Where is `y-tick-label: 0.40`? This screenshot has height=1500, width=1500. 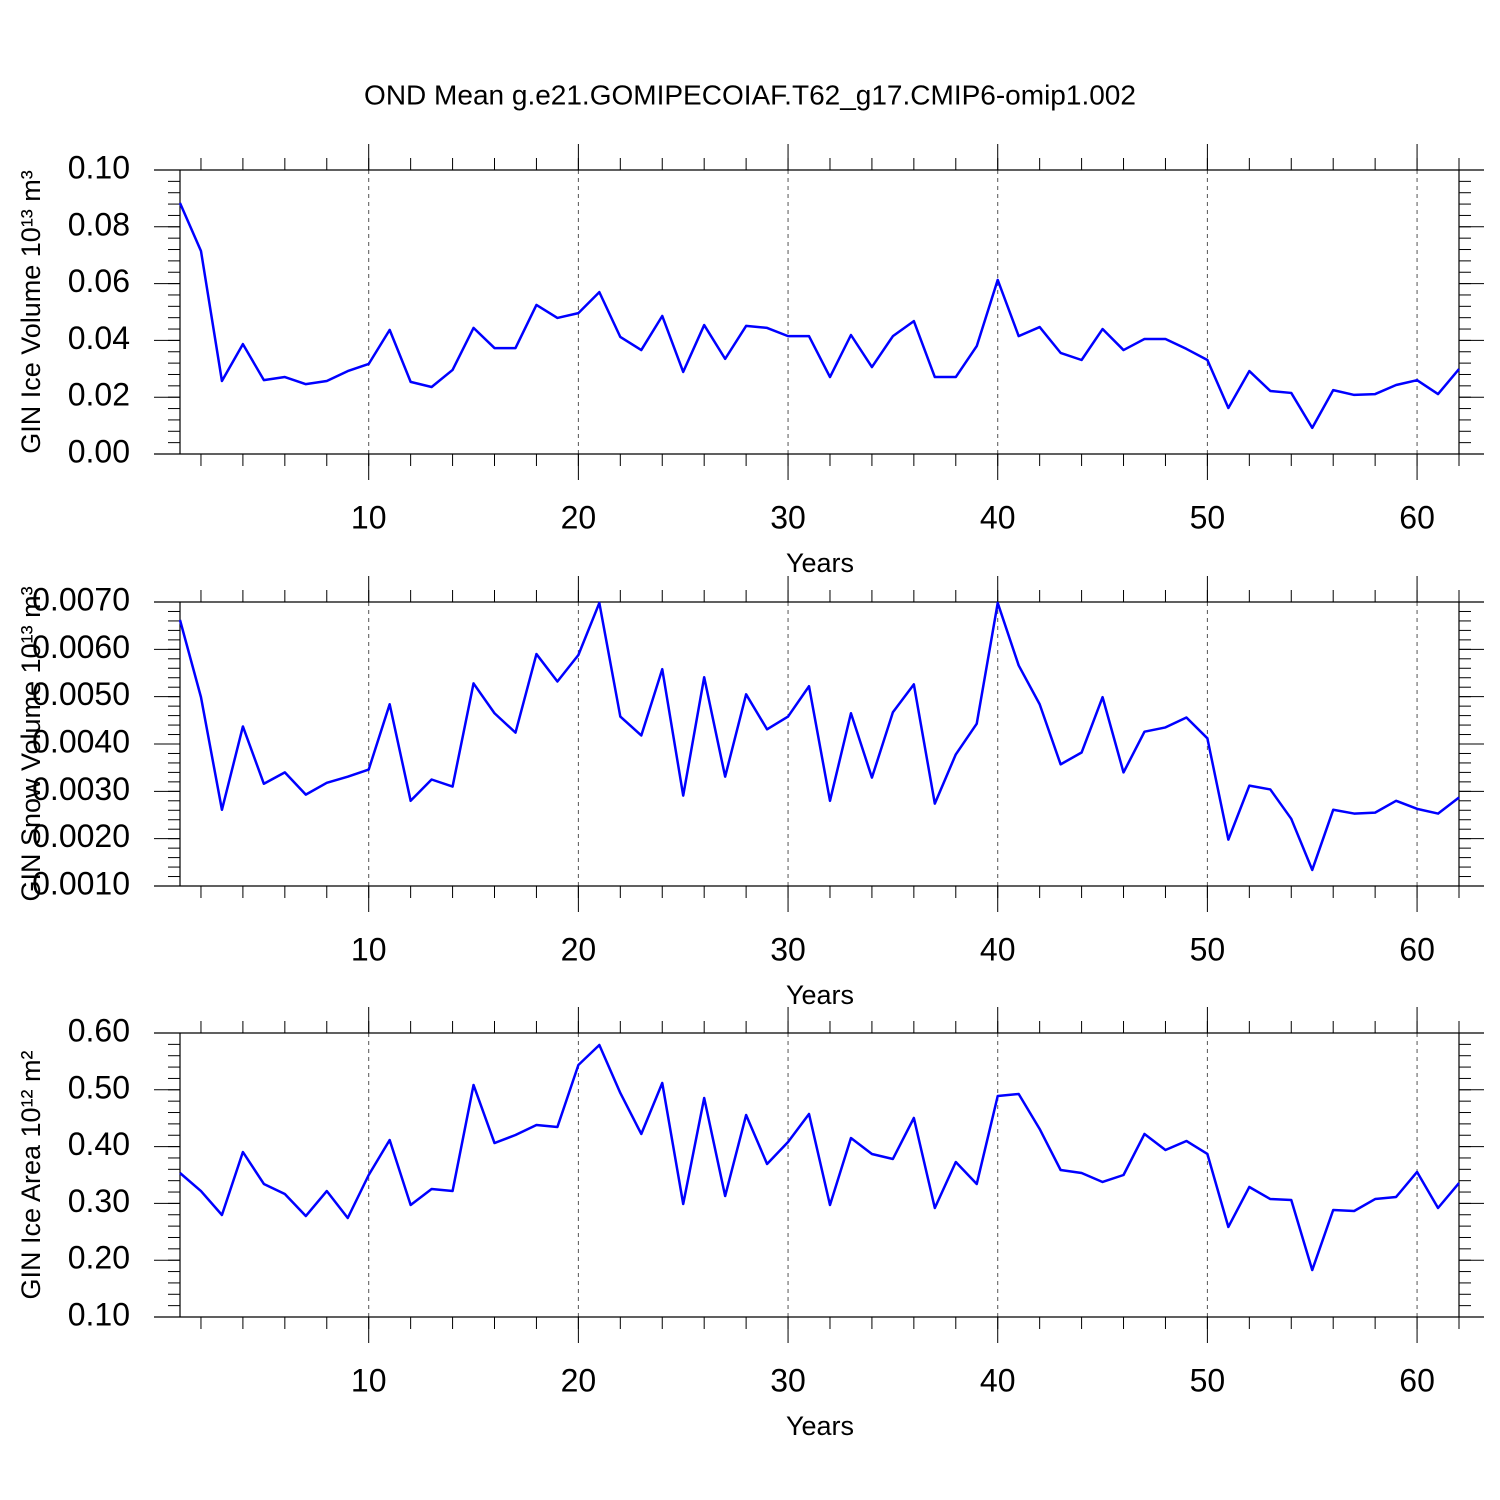
y-tick-label: 0.40 is located at coordinates (99, 1144).